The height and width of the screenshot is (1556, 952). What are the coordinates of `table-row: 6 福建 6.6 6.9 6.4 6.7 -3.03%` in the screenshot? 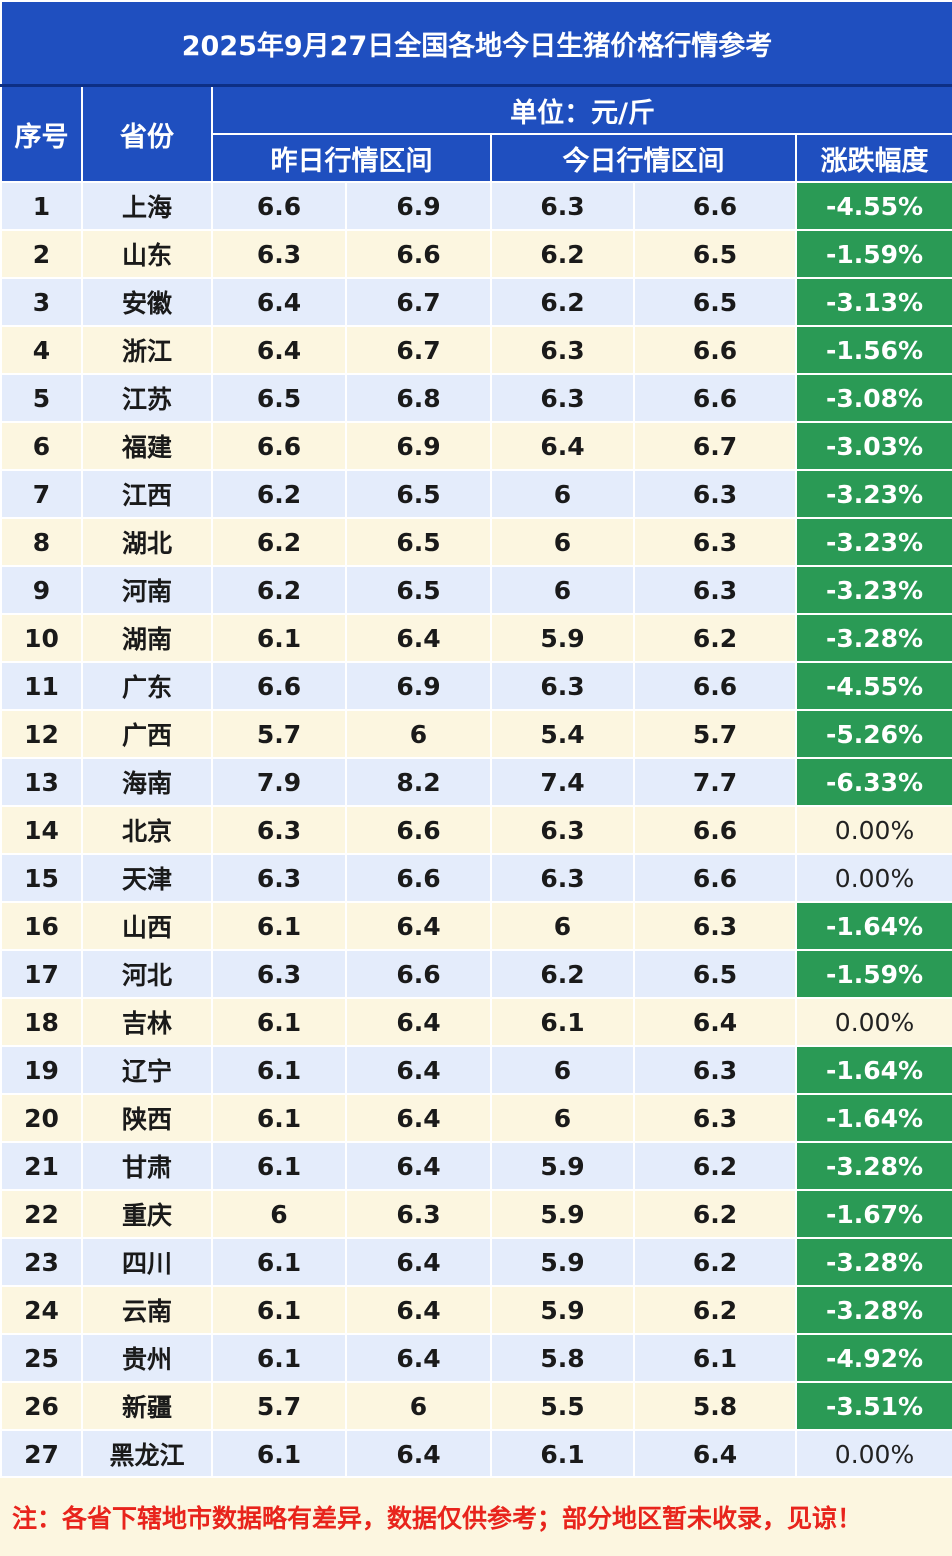 It's located at (476, 446).